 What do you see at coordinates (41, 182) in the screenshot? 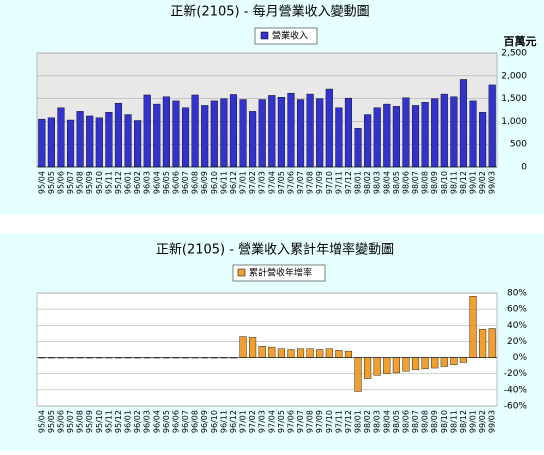
I see `x-tick-label: 95/04` at bounding box center [41, 182].